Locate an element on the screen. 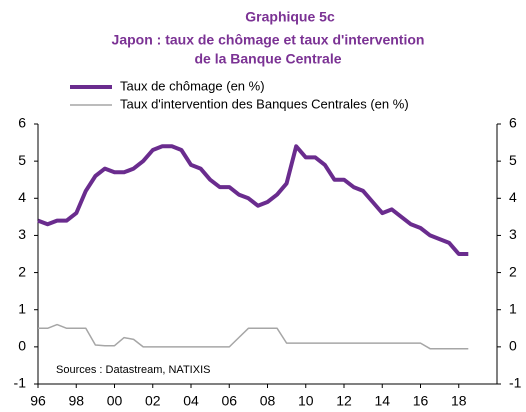 The height and width of the screenshot is (412, 526). y2-tick-label: 5 is located at coordinates (513, 160).